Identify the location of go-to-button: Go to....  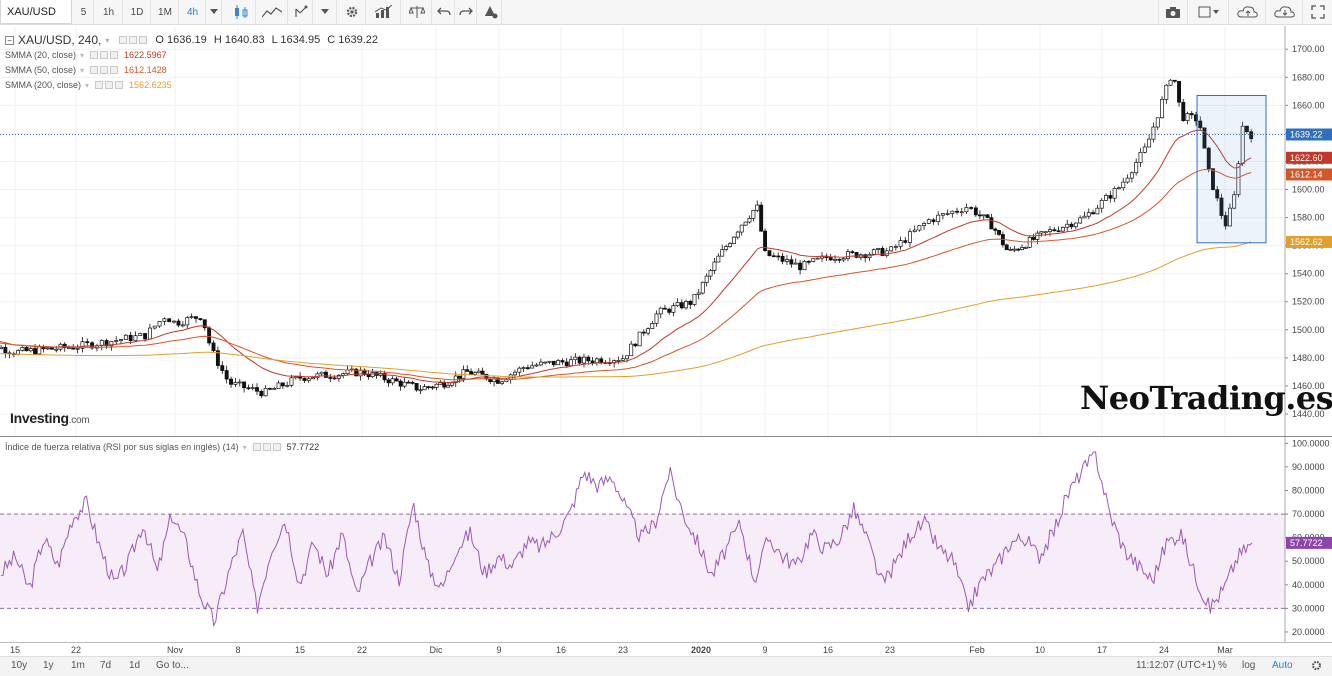
(172, 665).